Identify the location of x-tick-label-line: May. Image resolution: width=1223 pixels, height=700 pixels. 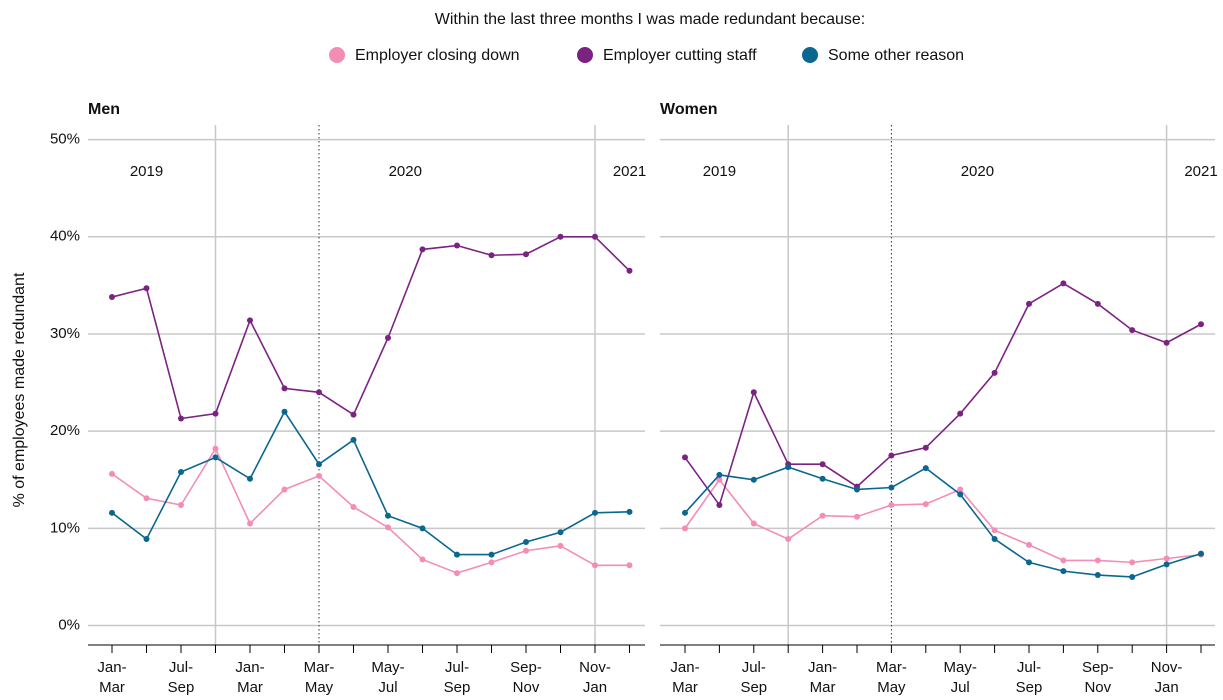
(319, 687).